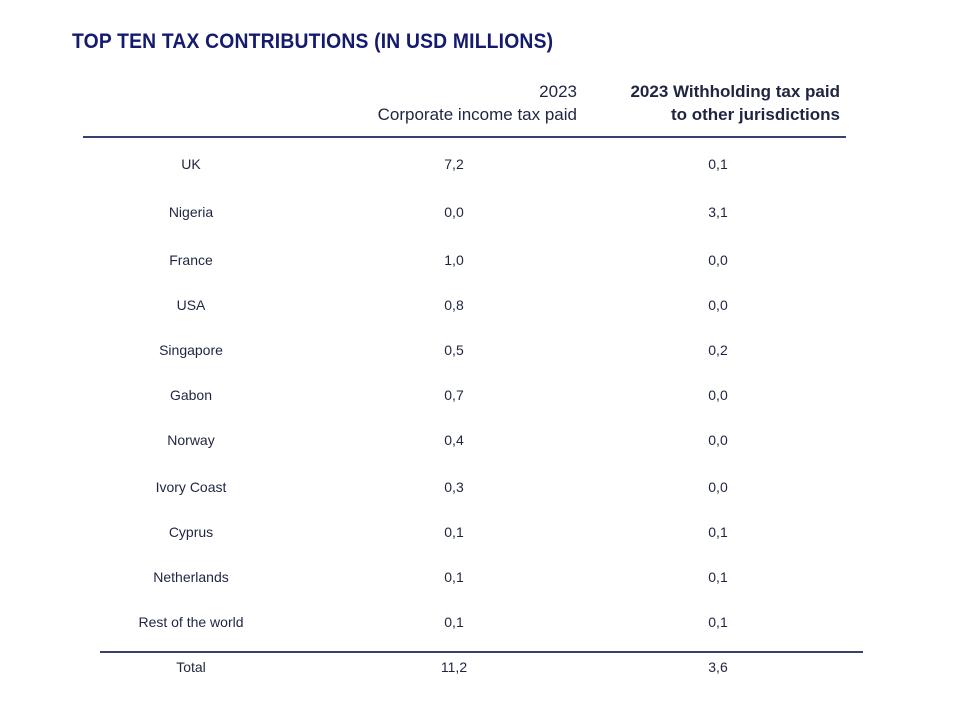  What do you see at coordinates (718, 350) in the screenshot?
I see `wht-cell: 0,2` at bounding box center [718, 350].